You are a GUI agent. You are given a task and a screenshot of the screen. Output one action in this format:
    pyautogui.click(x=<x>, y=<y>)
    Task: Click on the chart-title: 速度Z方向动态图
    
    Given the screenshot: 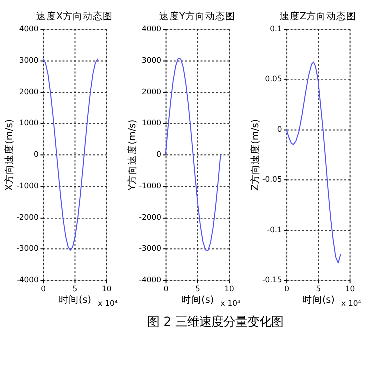 What is the action you would take?
    pyautogui.click(x=318, y=16)
    